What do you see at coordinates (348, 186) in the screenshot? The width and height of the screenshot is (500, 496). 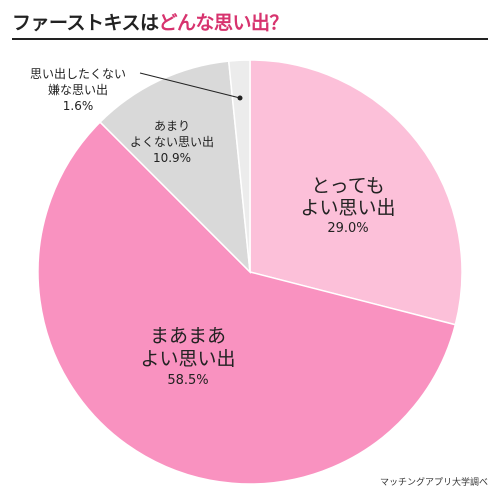 I see `slice-0-label-line1: とっても` at bounding box center [348, 186].